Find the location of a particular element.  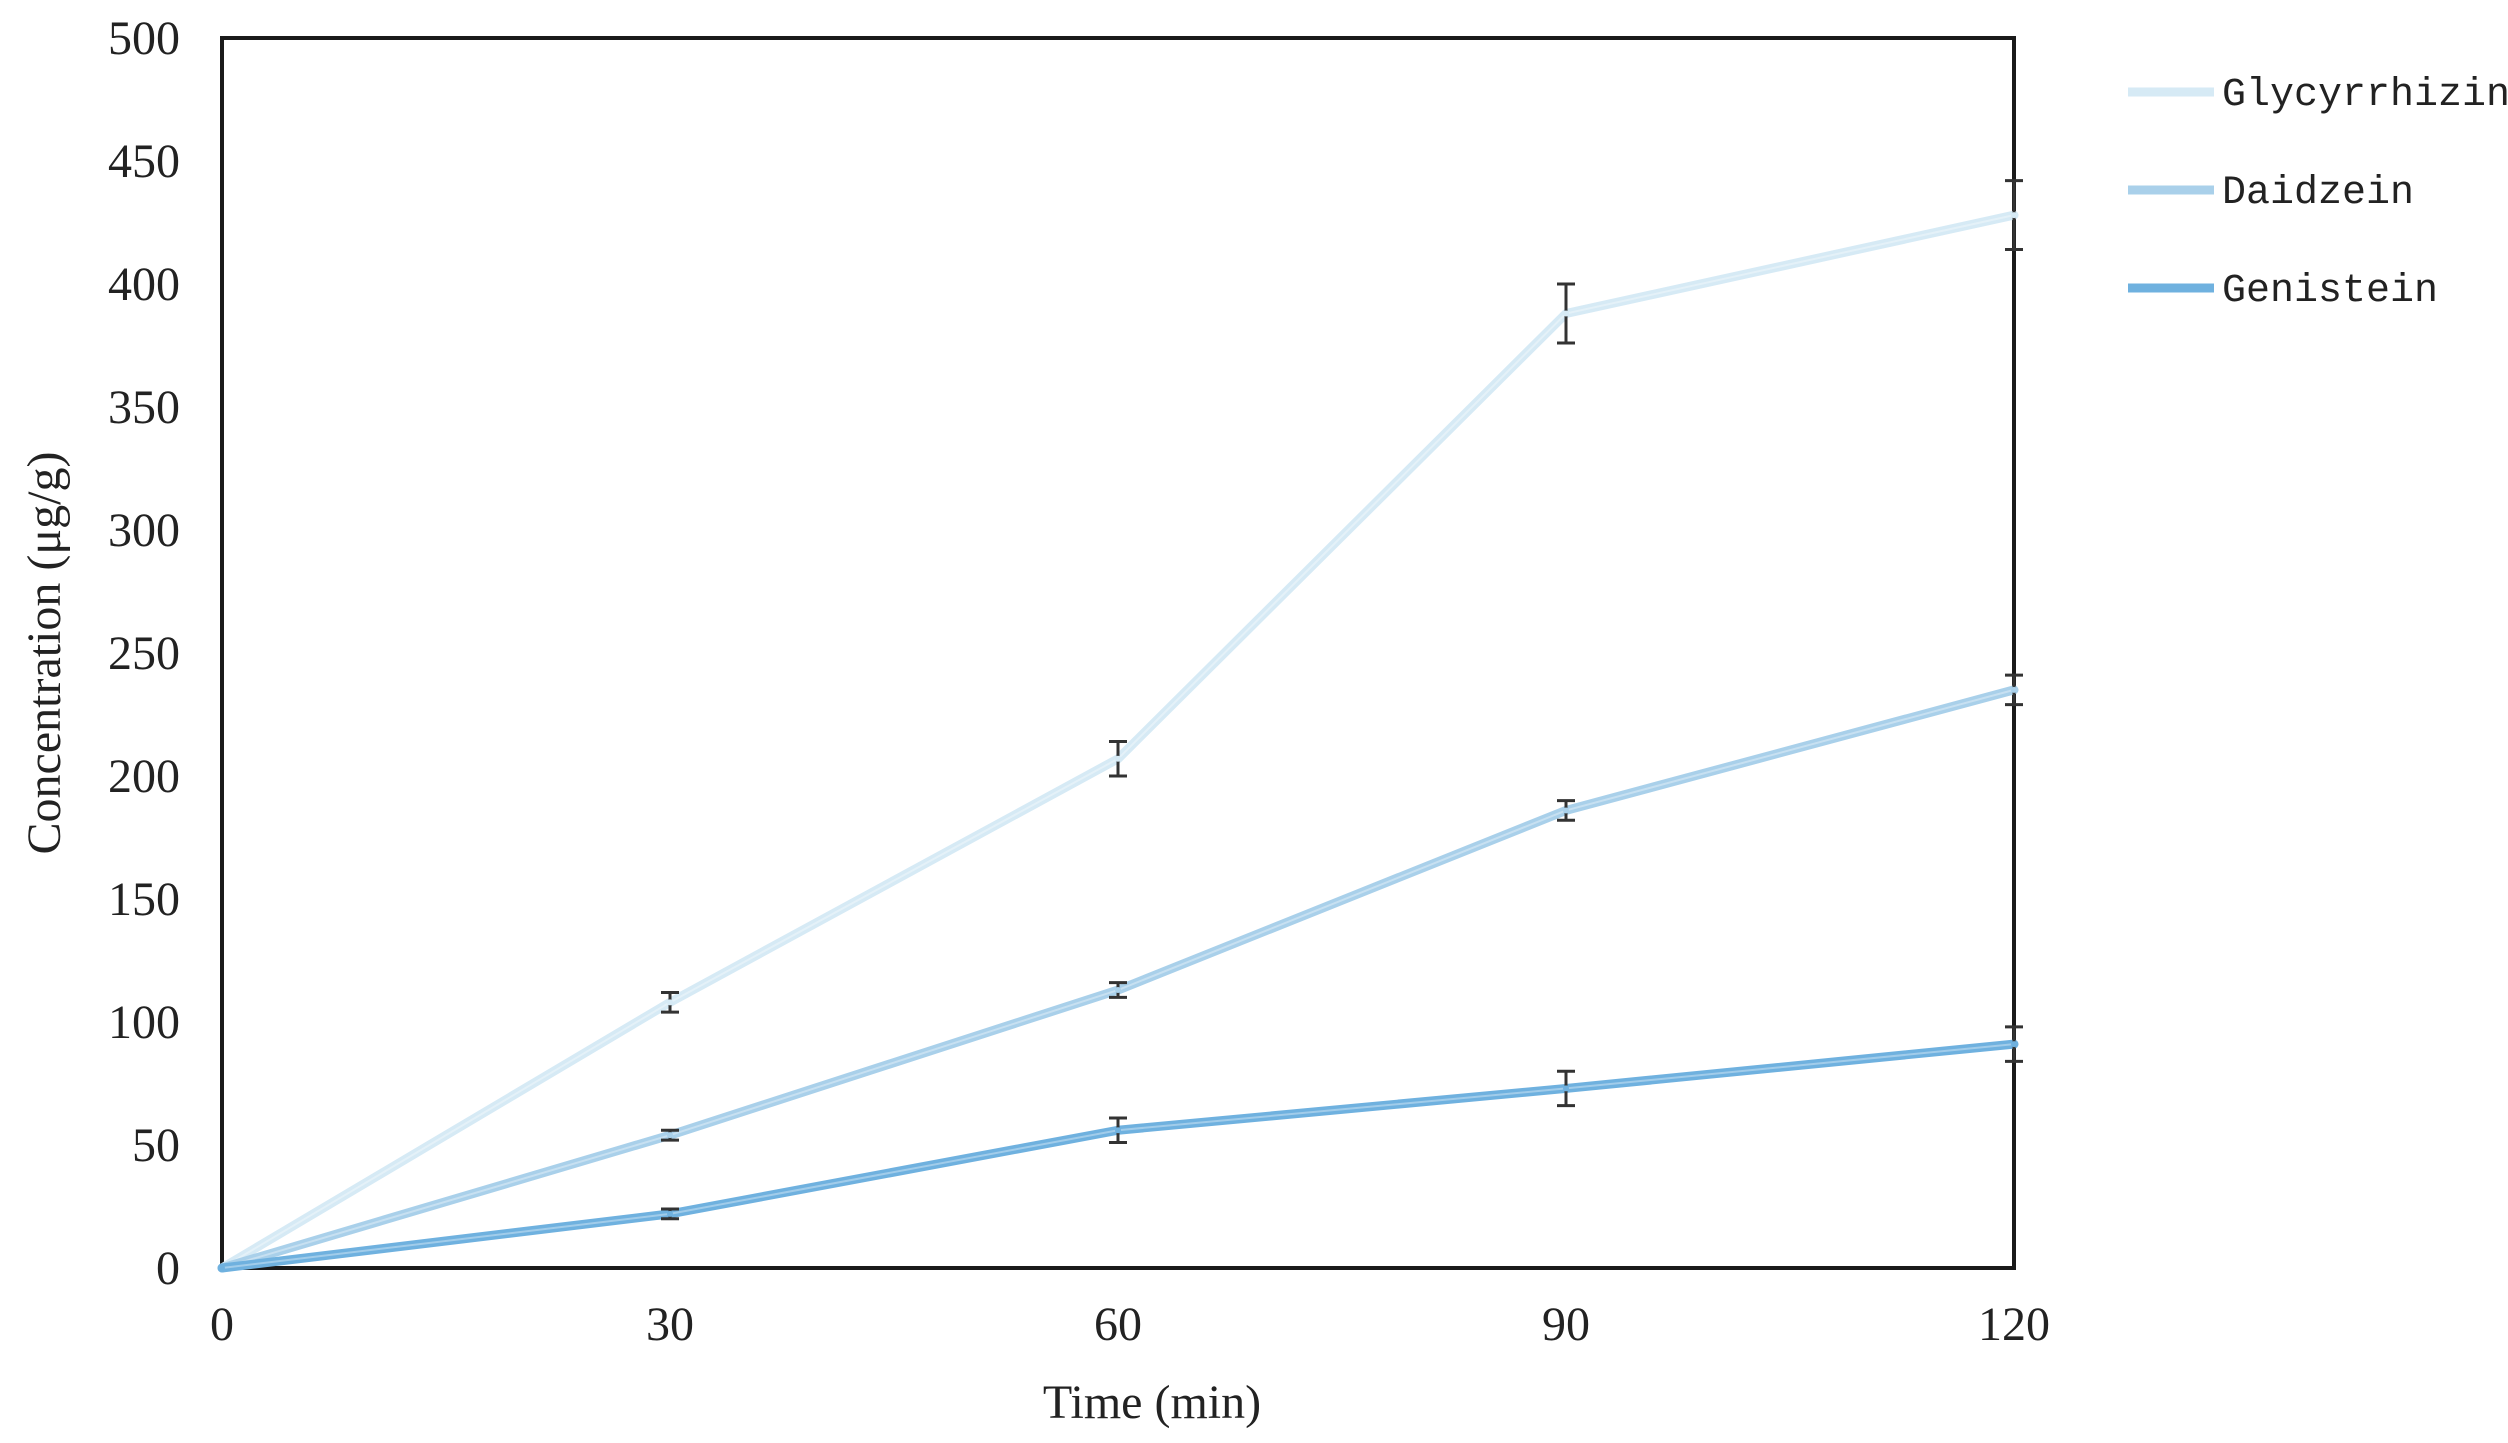

y-tick-label: 50 is located at coordinates (156, 1145).